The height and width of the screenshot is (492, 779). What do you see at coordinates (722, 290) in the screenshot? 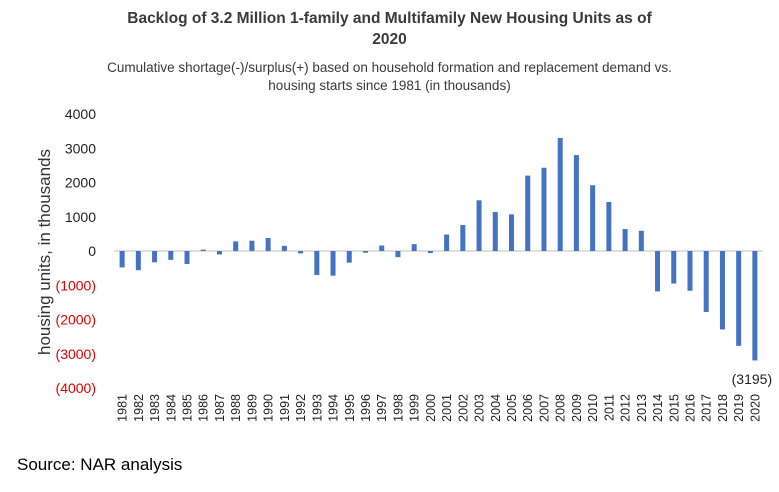
I see `bar-2018` at bounding box center [722, 290].